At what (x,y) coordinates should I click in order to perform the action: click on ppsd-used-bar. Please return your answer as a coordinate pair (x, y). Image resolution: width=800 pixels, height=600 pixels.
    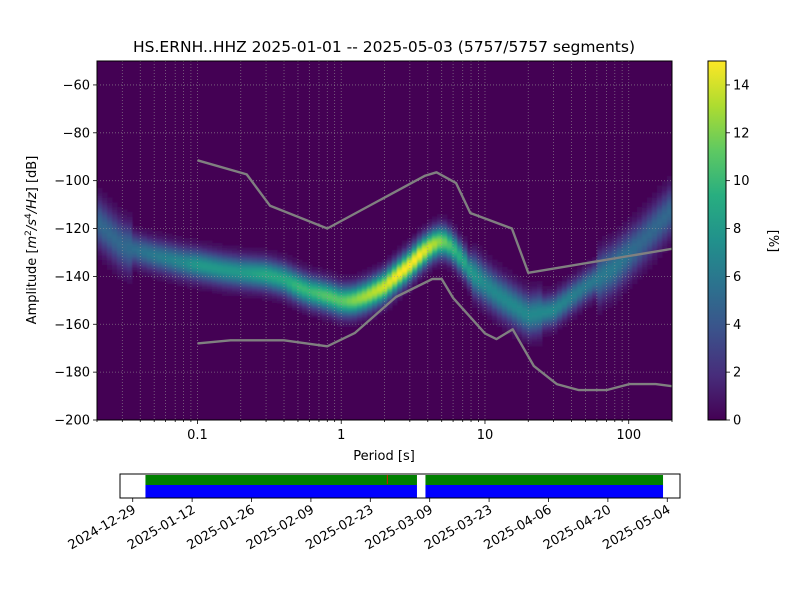
    Looking at the image, I should click on (281, 480).